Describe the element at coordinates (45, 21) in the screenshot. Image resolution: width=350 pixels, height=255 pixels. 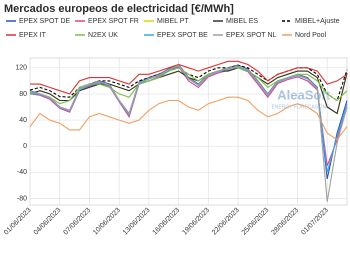
I see `legend-label: EPEX SPOT DE` at that location.